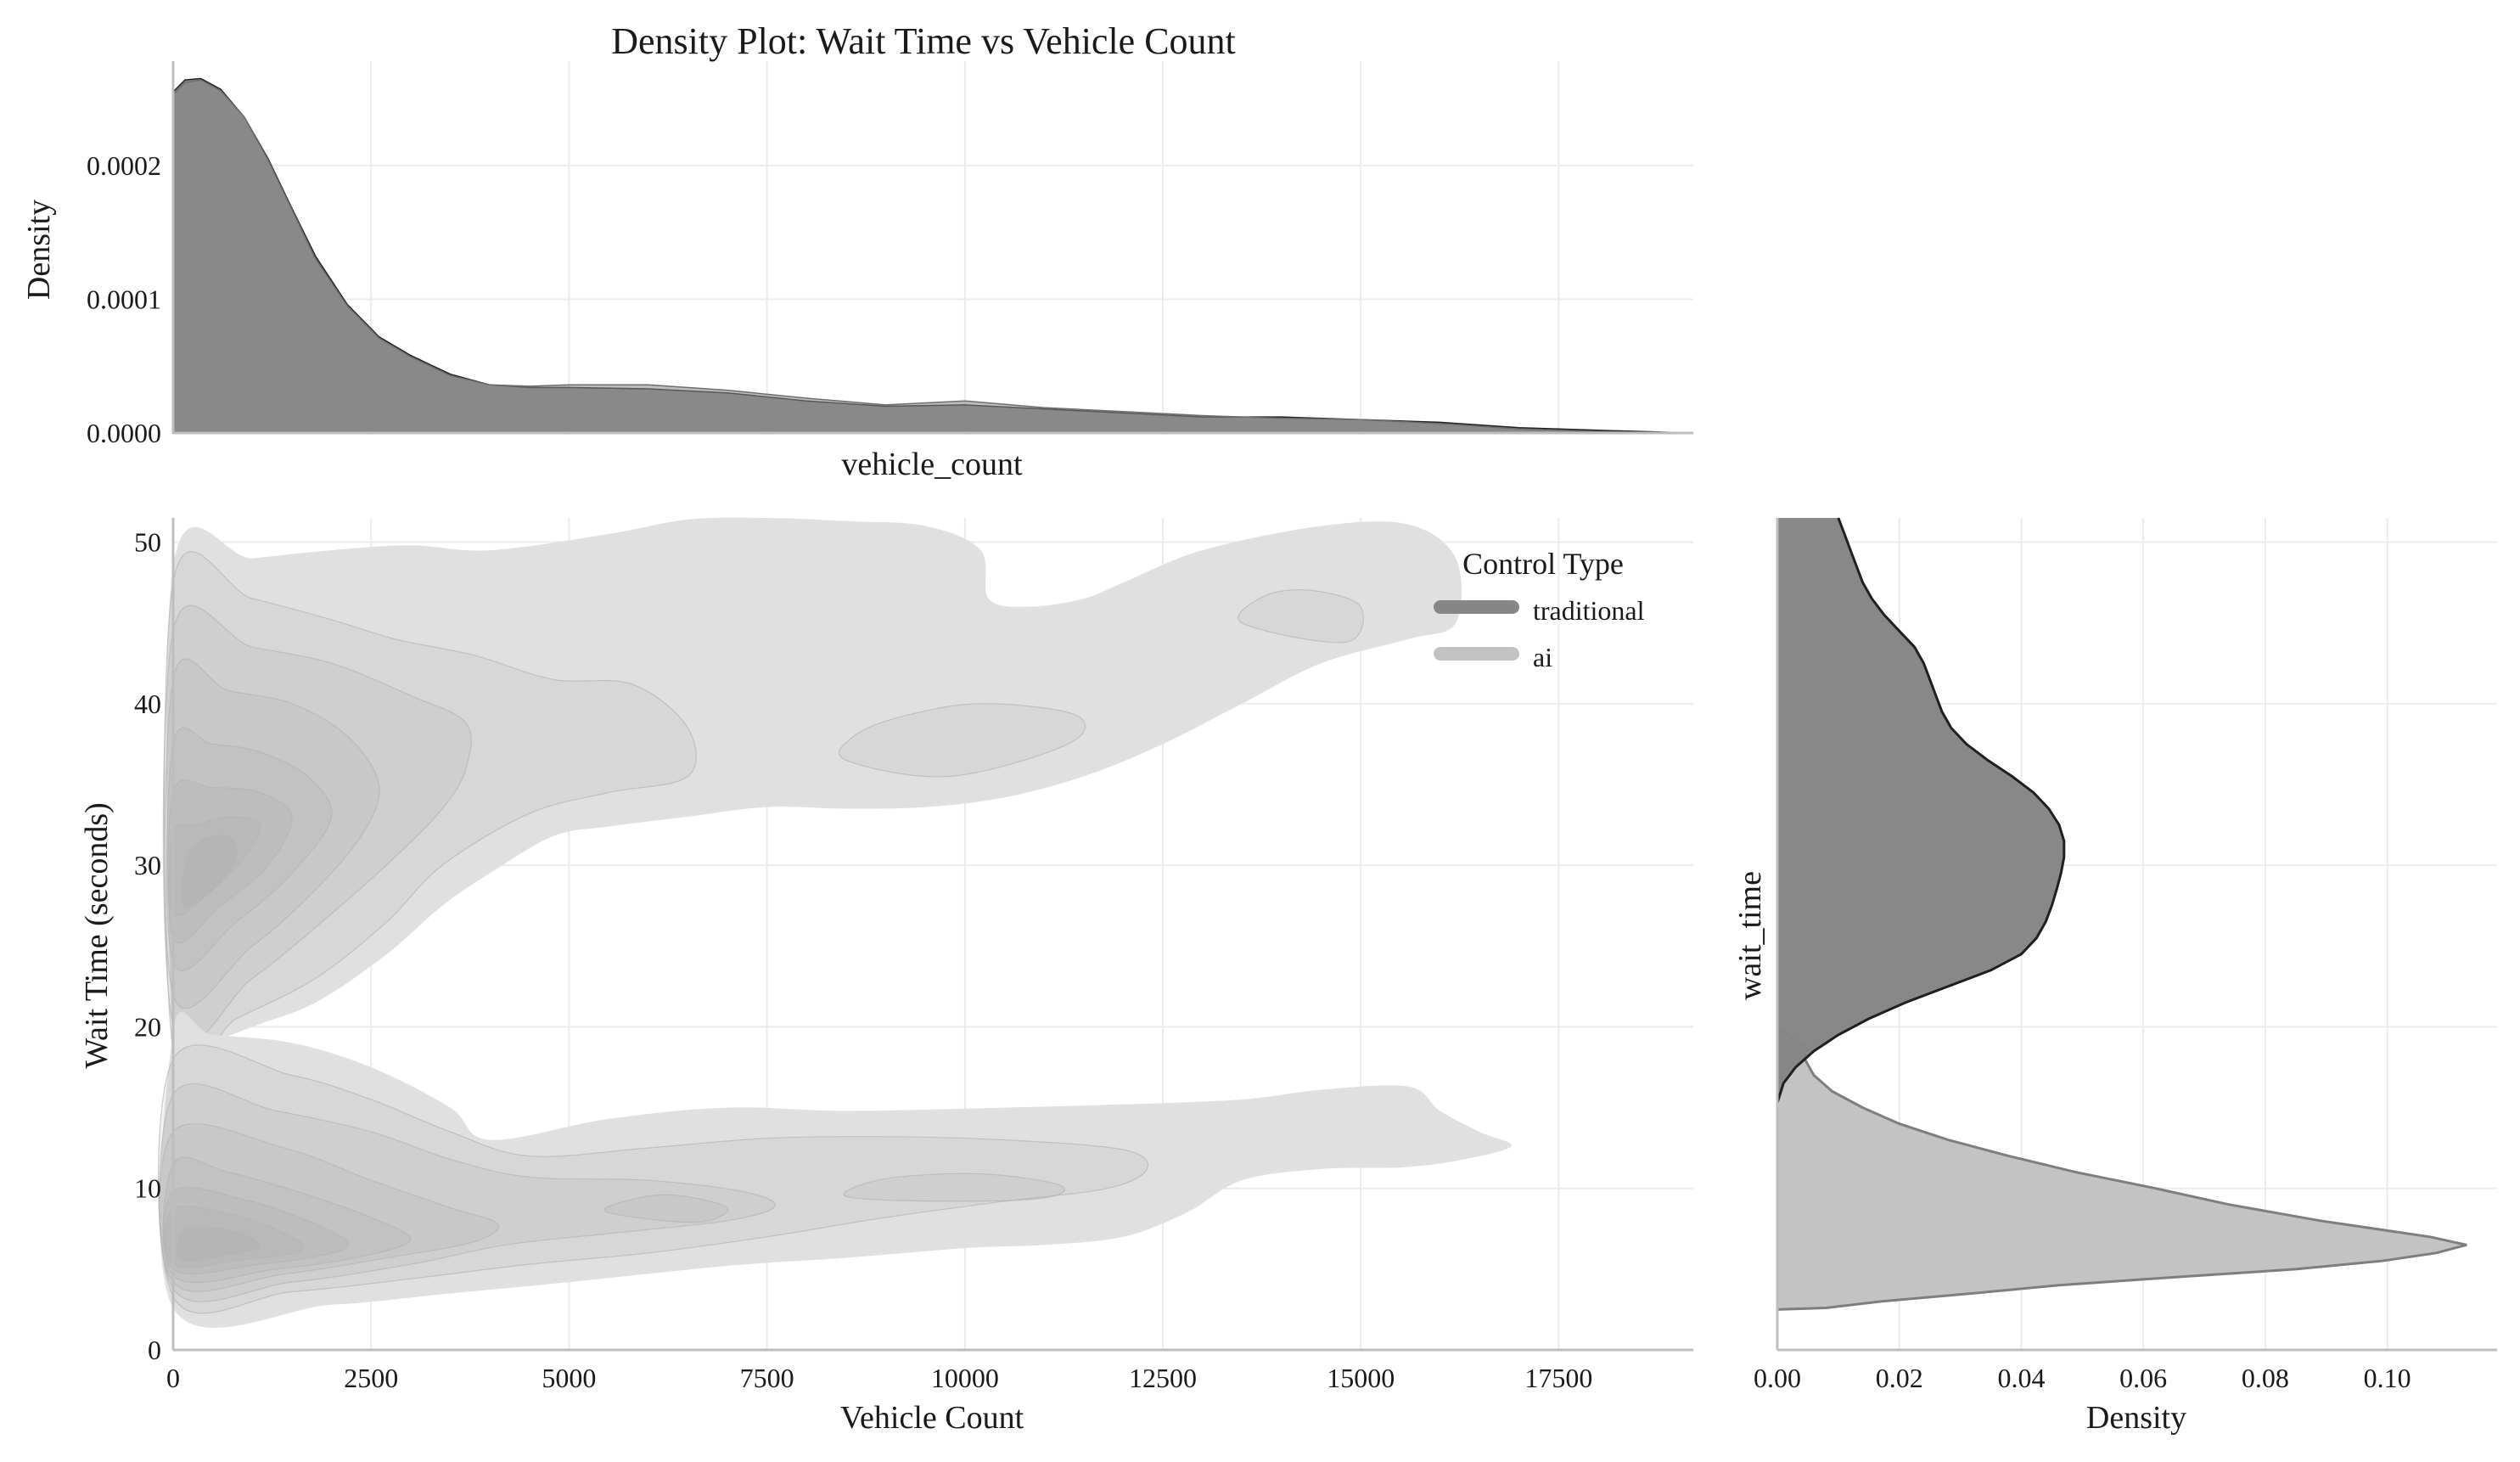  I want to click on main-x-tick-label: 5000, so click(569, 1378).